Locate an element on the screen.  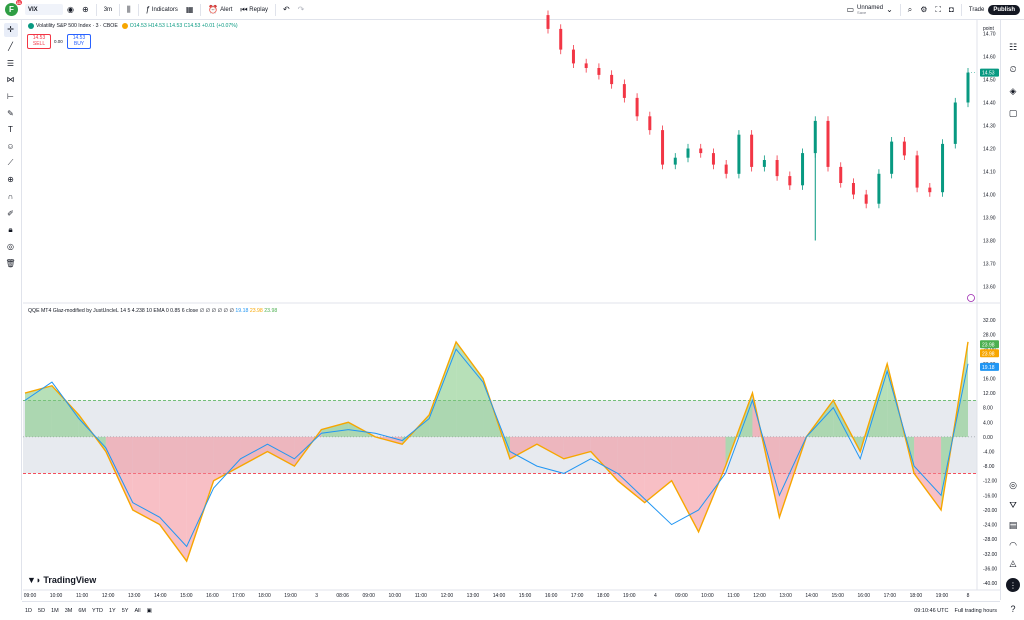
brush-icon: ✎ is located at coordinates (10, 113).